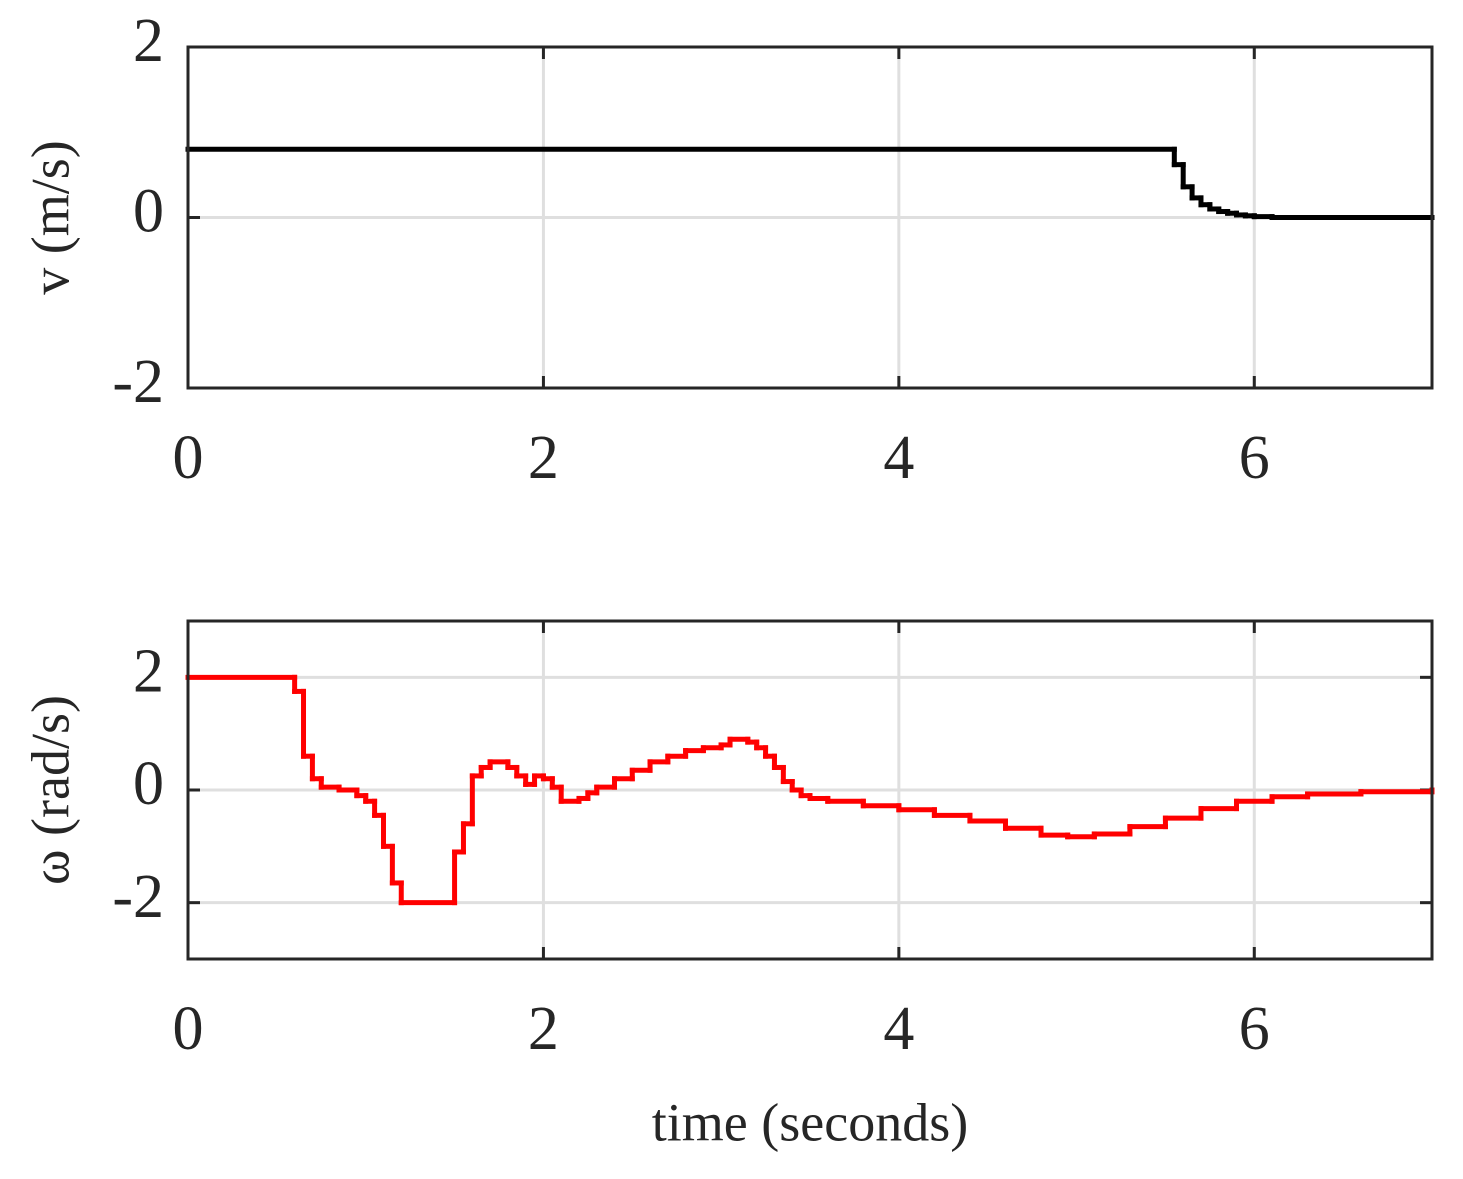 The width and height of the screenshot is (1463, 1179). What do you see at coordinates (50, 217) in the screenshot?
I see `y-axis-label: v (m/s)` at bounding box center [50, 217].